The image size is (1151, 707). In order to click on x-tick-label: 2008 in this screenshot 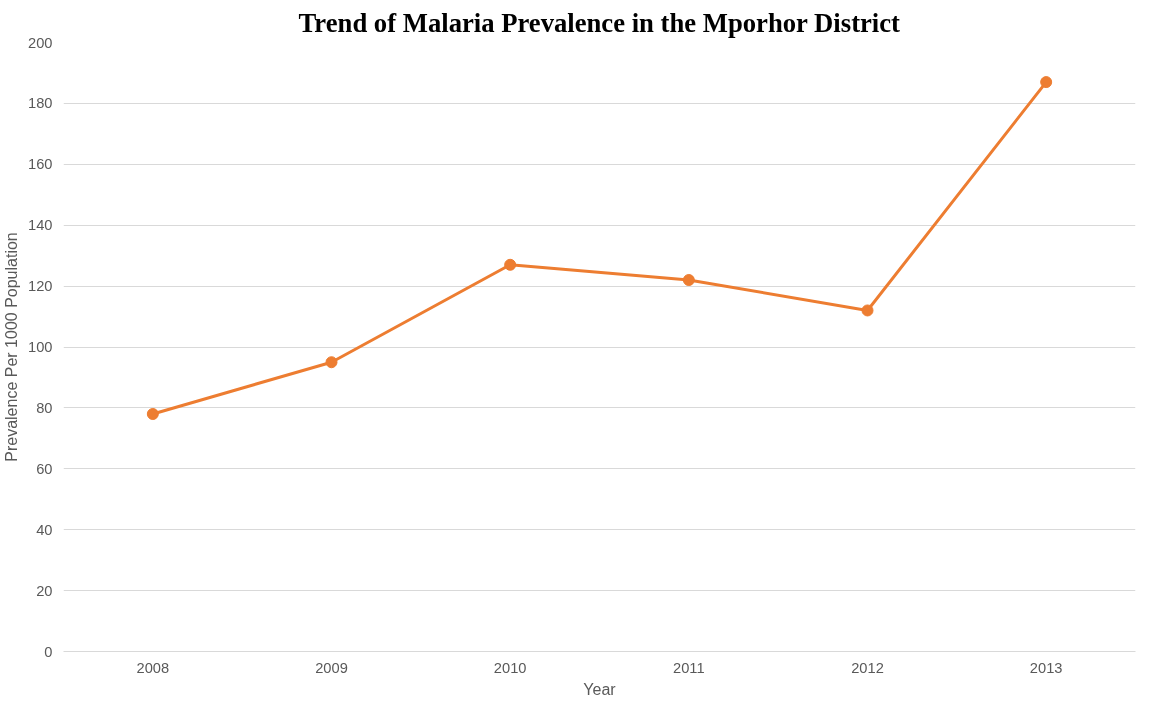, I will do `click(153, 667)`.